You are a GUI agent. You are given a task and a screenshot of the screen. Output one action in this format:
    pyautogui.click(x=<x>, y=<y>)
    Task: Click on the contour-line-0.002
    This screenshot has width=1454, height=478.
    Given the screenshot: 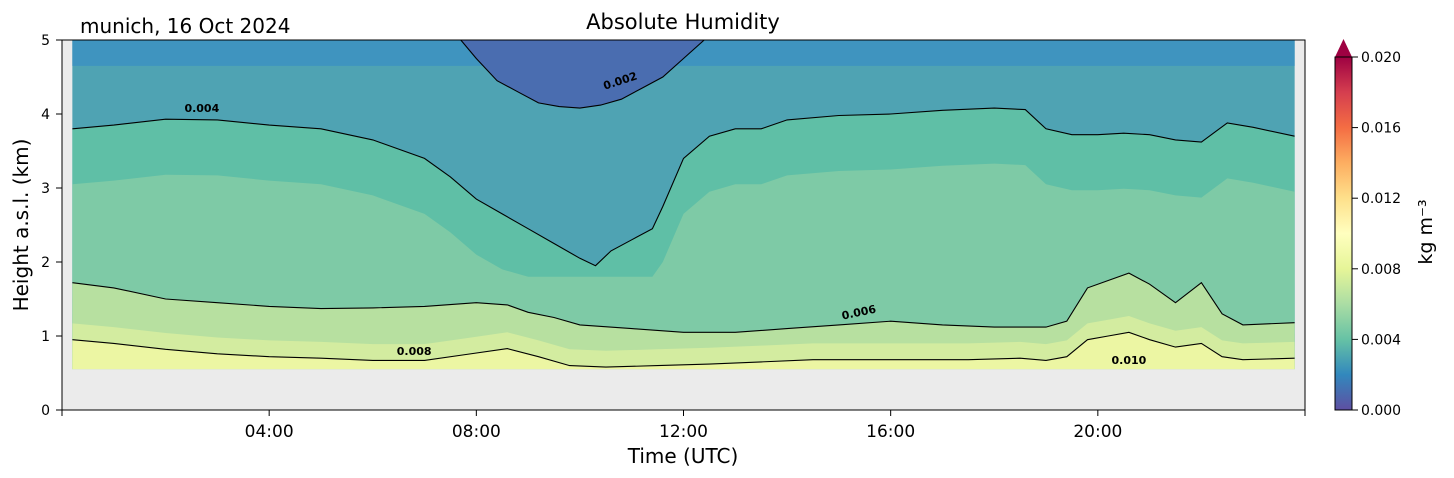 What is the action you would take?
    pyautogui.click(x=582, y=74)
    